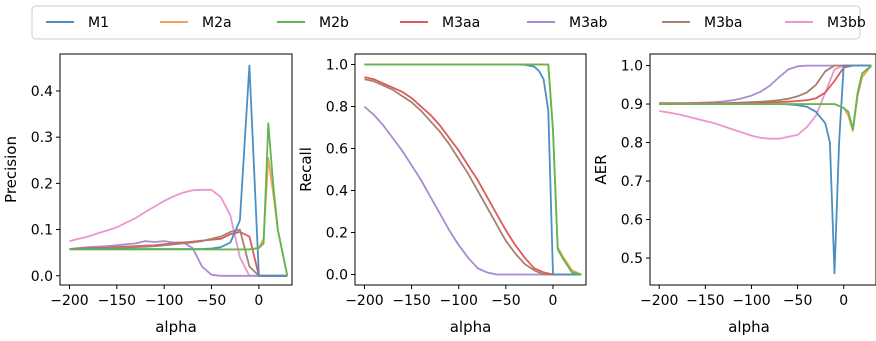  I want to click on legend-label: M2b, so click(334, 23).